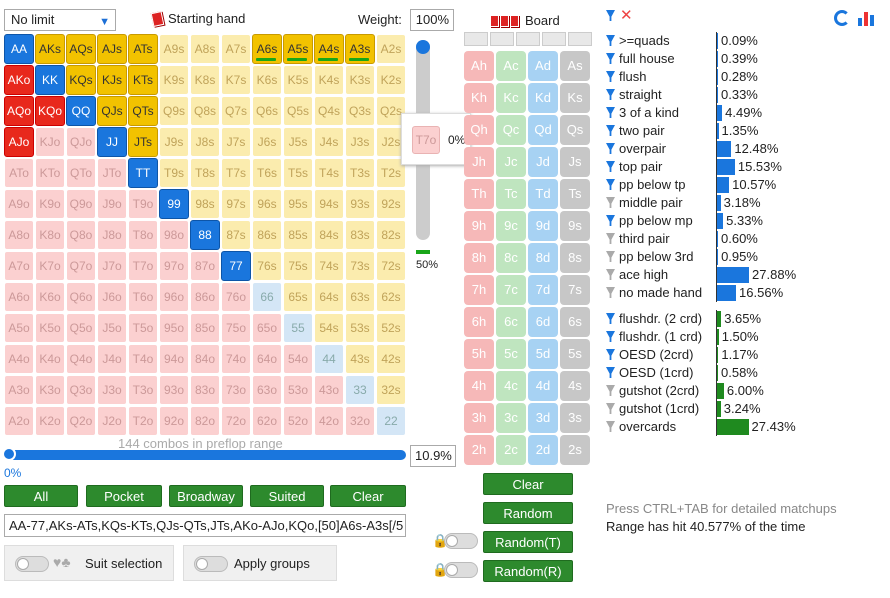  Describe the element at coordinates (575, 130) in the screenshot. I see `board-card: Qs` at that location.